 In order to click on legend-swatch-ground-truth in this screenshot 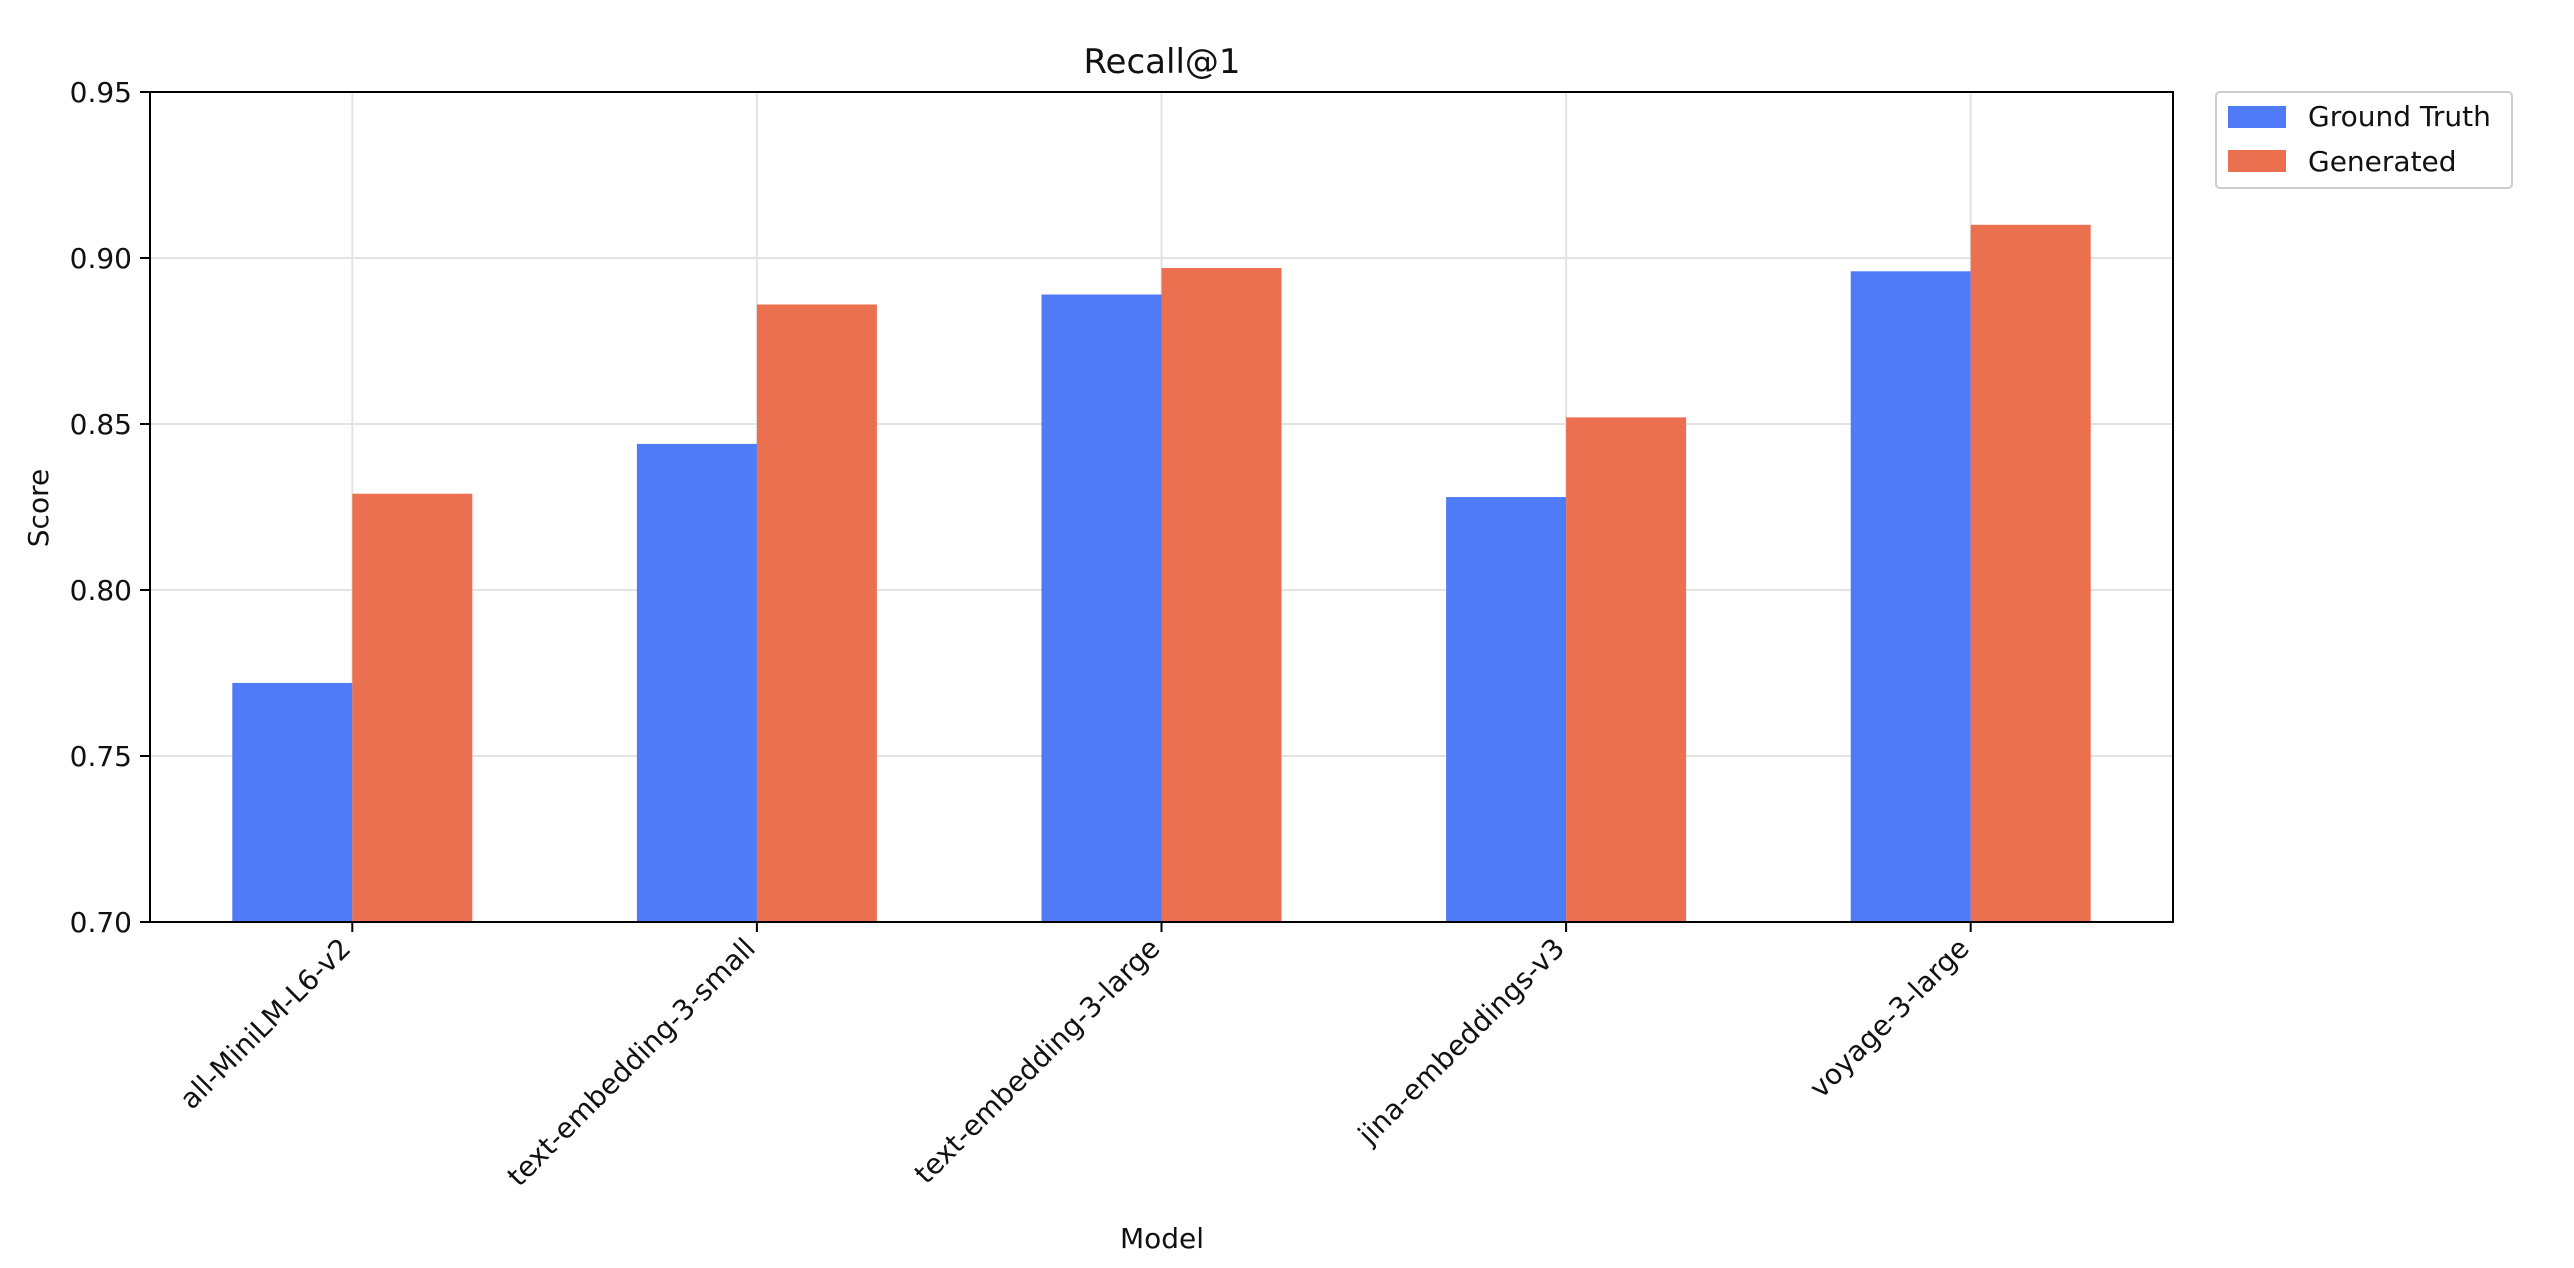, I will do `click(2257, 117)`.